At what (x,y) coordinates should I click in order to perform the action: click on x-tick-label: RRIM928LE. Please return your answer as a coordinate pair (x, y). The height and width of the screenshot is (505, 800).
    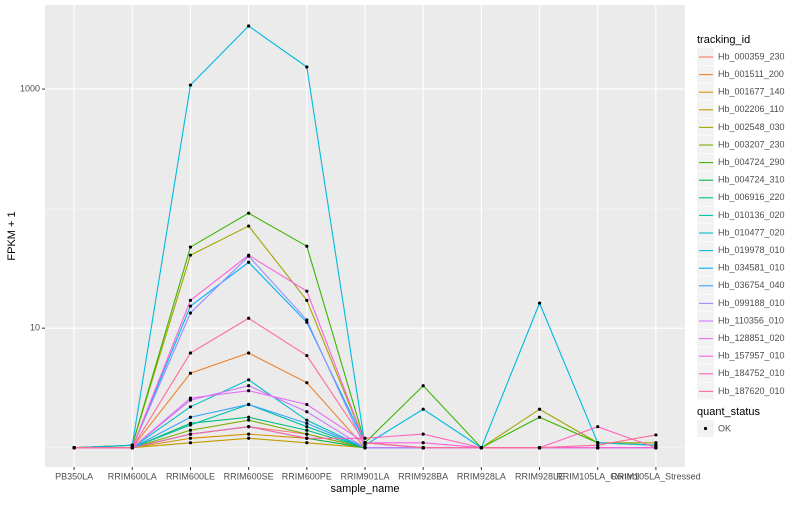
    Looking at the image, I should click on (539, 476).